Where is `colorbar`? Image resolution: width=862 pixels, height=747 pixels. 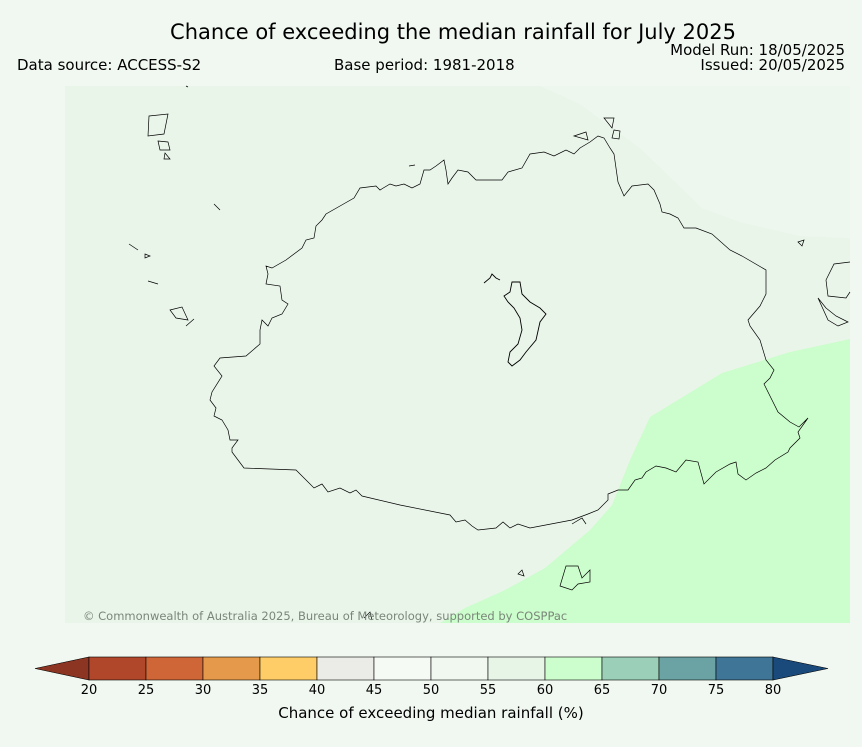 colorbar is located at coordinates (431, 668).